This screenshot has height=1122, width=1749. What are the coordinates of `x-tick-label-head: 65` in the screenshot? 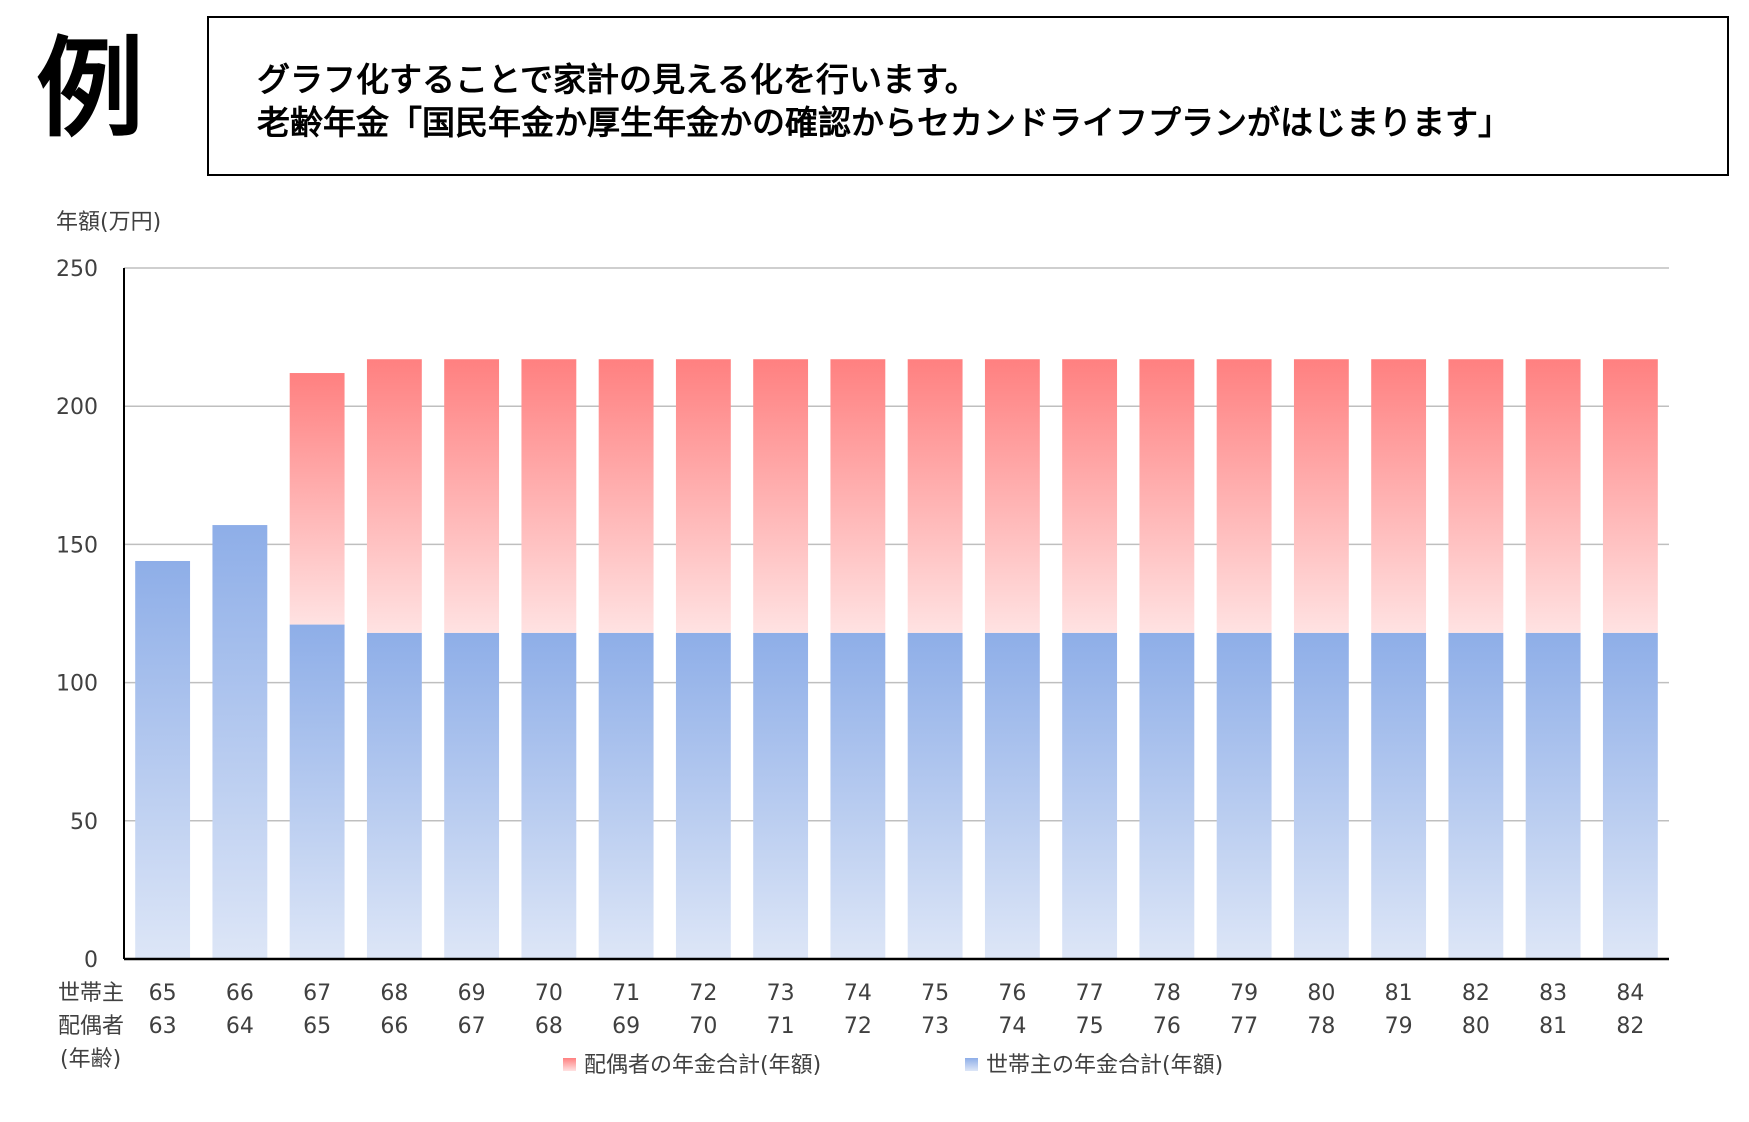 It's located at (163, 993).